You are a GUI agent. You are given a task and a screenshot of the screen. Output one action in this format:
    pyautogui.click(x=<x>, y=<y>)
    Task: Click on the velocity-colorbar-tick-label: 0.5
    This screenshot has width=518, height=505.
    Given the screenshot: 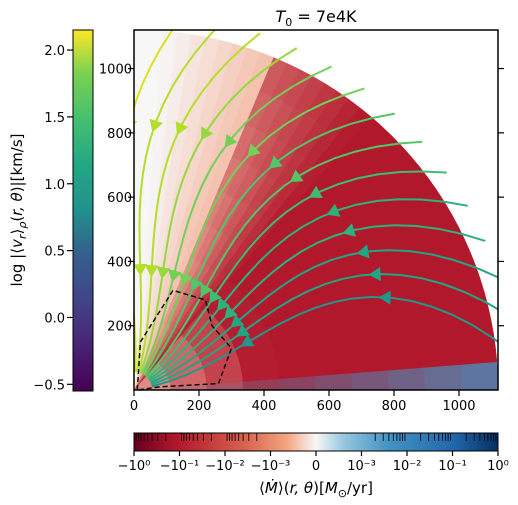 What is the action you would take?
    pyautogui.click(x=54, y=252)
    